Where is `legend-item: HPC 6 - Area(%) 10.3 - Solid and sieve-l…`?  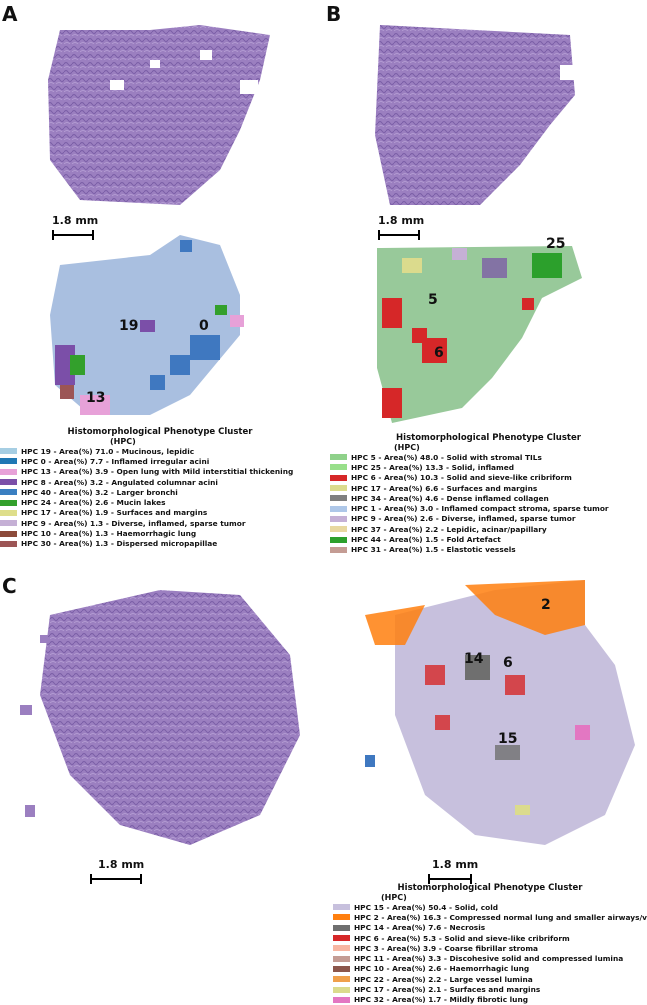
legend-item: HPC 6 - Area(%) 10.3 - Solid and sieve-l… is located at coordinates (488, 478).